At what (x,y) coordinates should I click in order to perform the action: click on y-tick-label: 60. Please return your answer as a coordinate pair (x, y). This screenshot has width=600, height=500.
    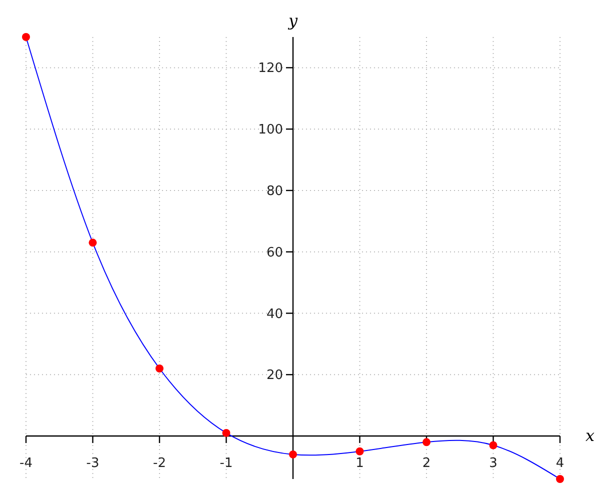
    Looking at the image, I should click on (274, 252).